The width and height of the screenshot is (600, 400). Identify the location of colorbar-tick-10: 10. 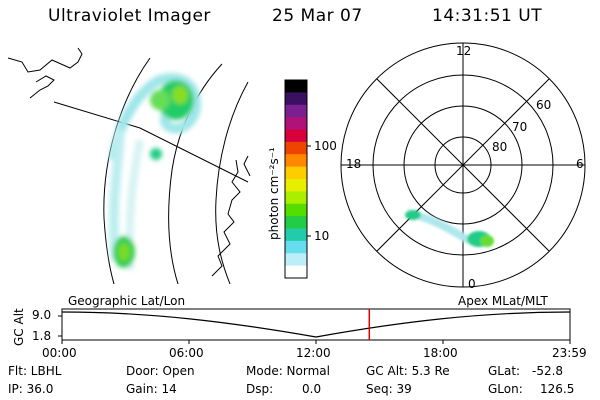
(322, 236).